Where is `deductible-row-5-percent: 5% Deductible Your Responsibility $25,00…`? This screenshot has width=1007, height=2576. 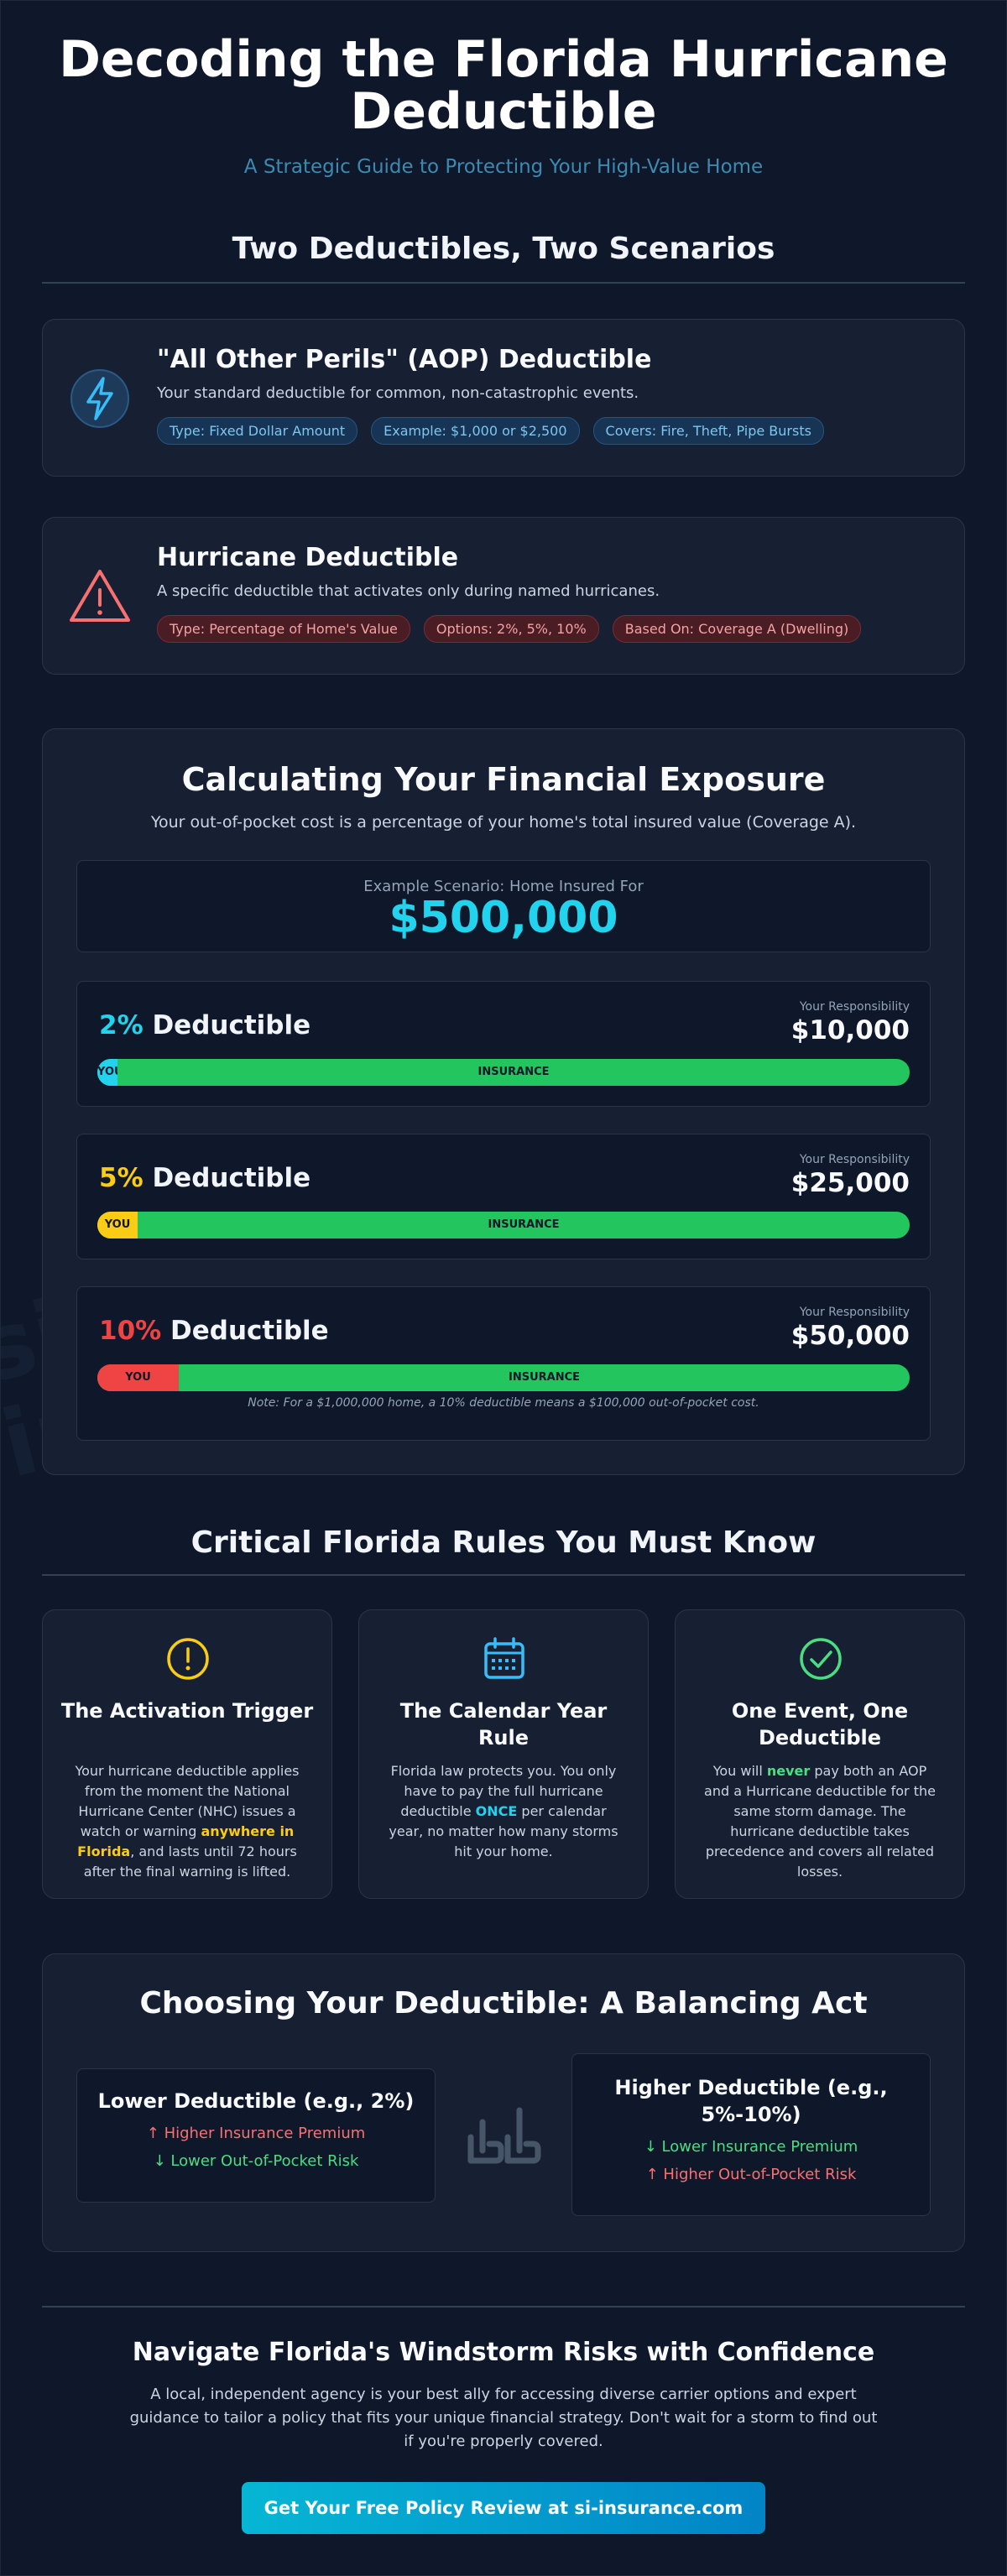 deductible-row-5-percent: 5% Deductible Your Responsibility $25,00… is located at coordinates (503, 1196).